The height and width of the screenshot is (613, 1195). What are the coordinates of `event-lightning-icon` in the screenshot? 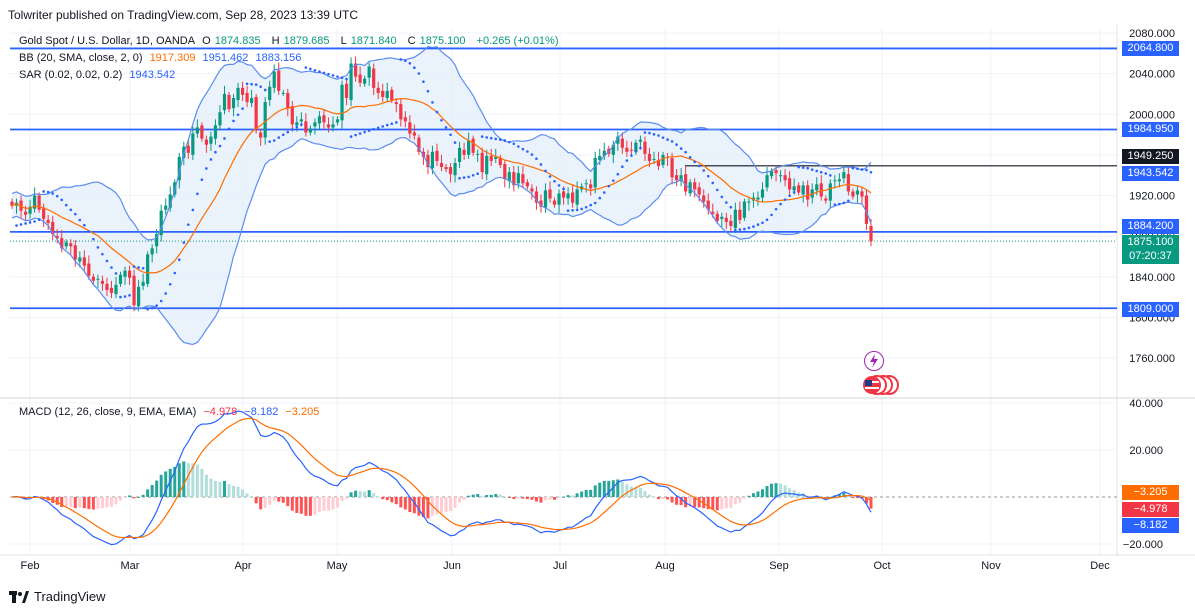 It's located at (874, 361).